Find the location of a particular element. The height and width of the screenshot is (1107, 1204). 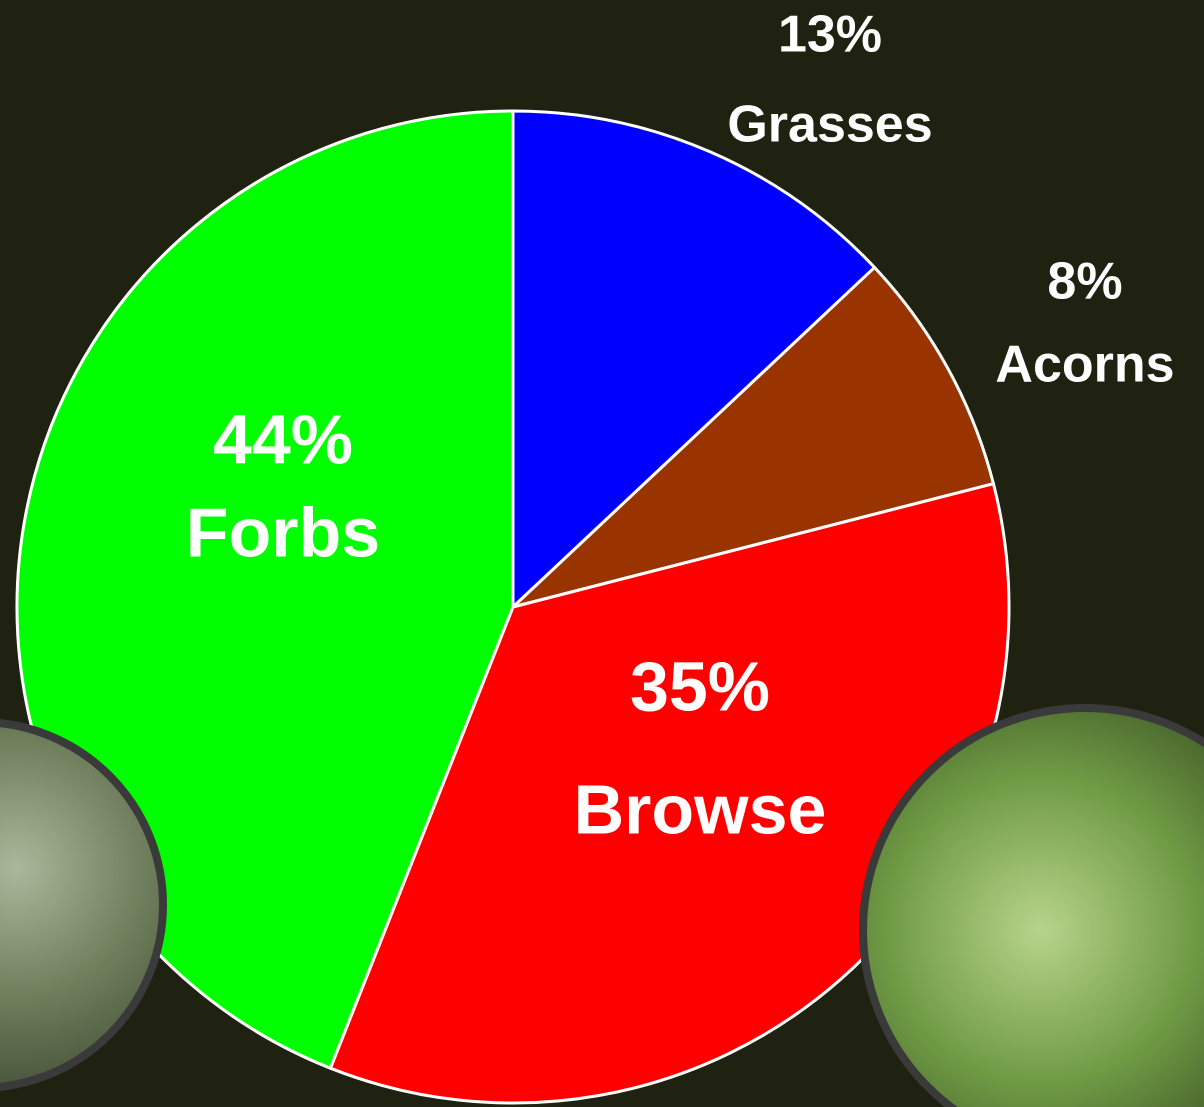

category-label: Browse is located at coordinates (700, 809).